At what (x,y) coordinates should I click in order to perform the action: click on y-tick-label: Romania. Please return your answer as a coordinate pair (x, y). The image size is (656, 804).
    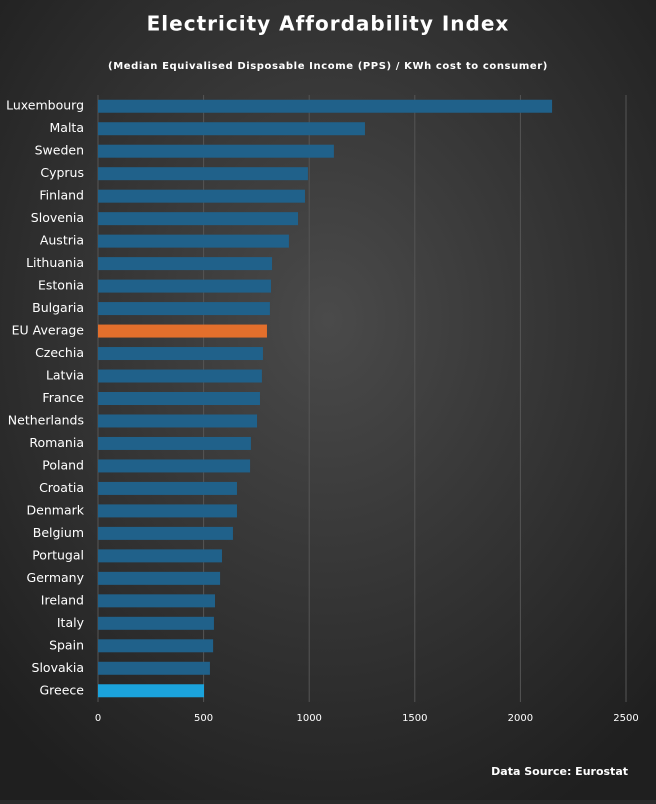
    Looking at the image, I should click on (56, 442).